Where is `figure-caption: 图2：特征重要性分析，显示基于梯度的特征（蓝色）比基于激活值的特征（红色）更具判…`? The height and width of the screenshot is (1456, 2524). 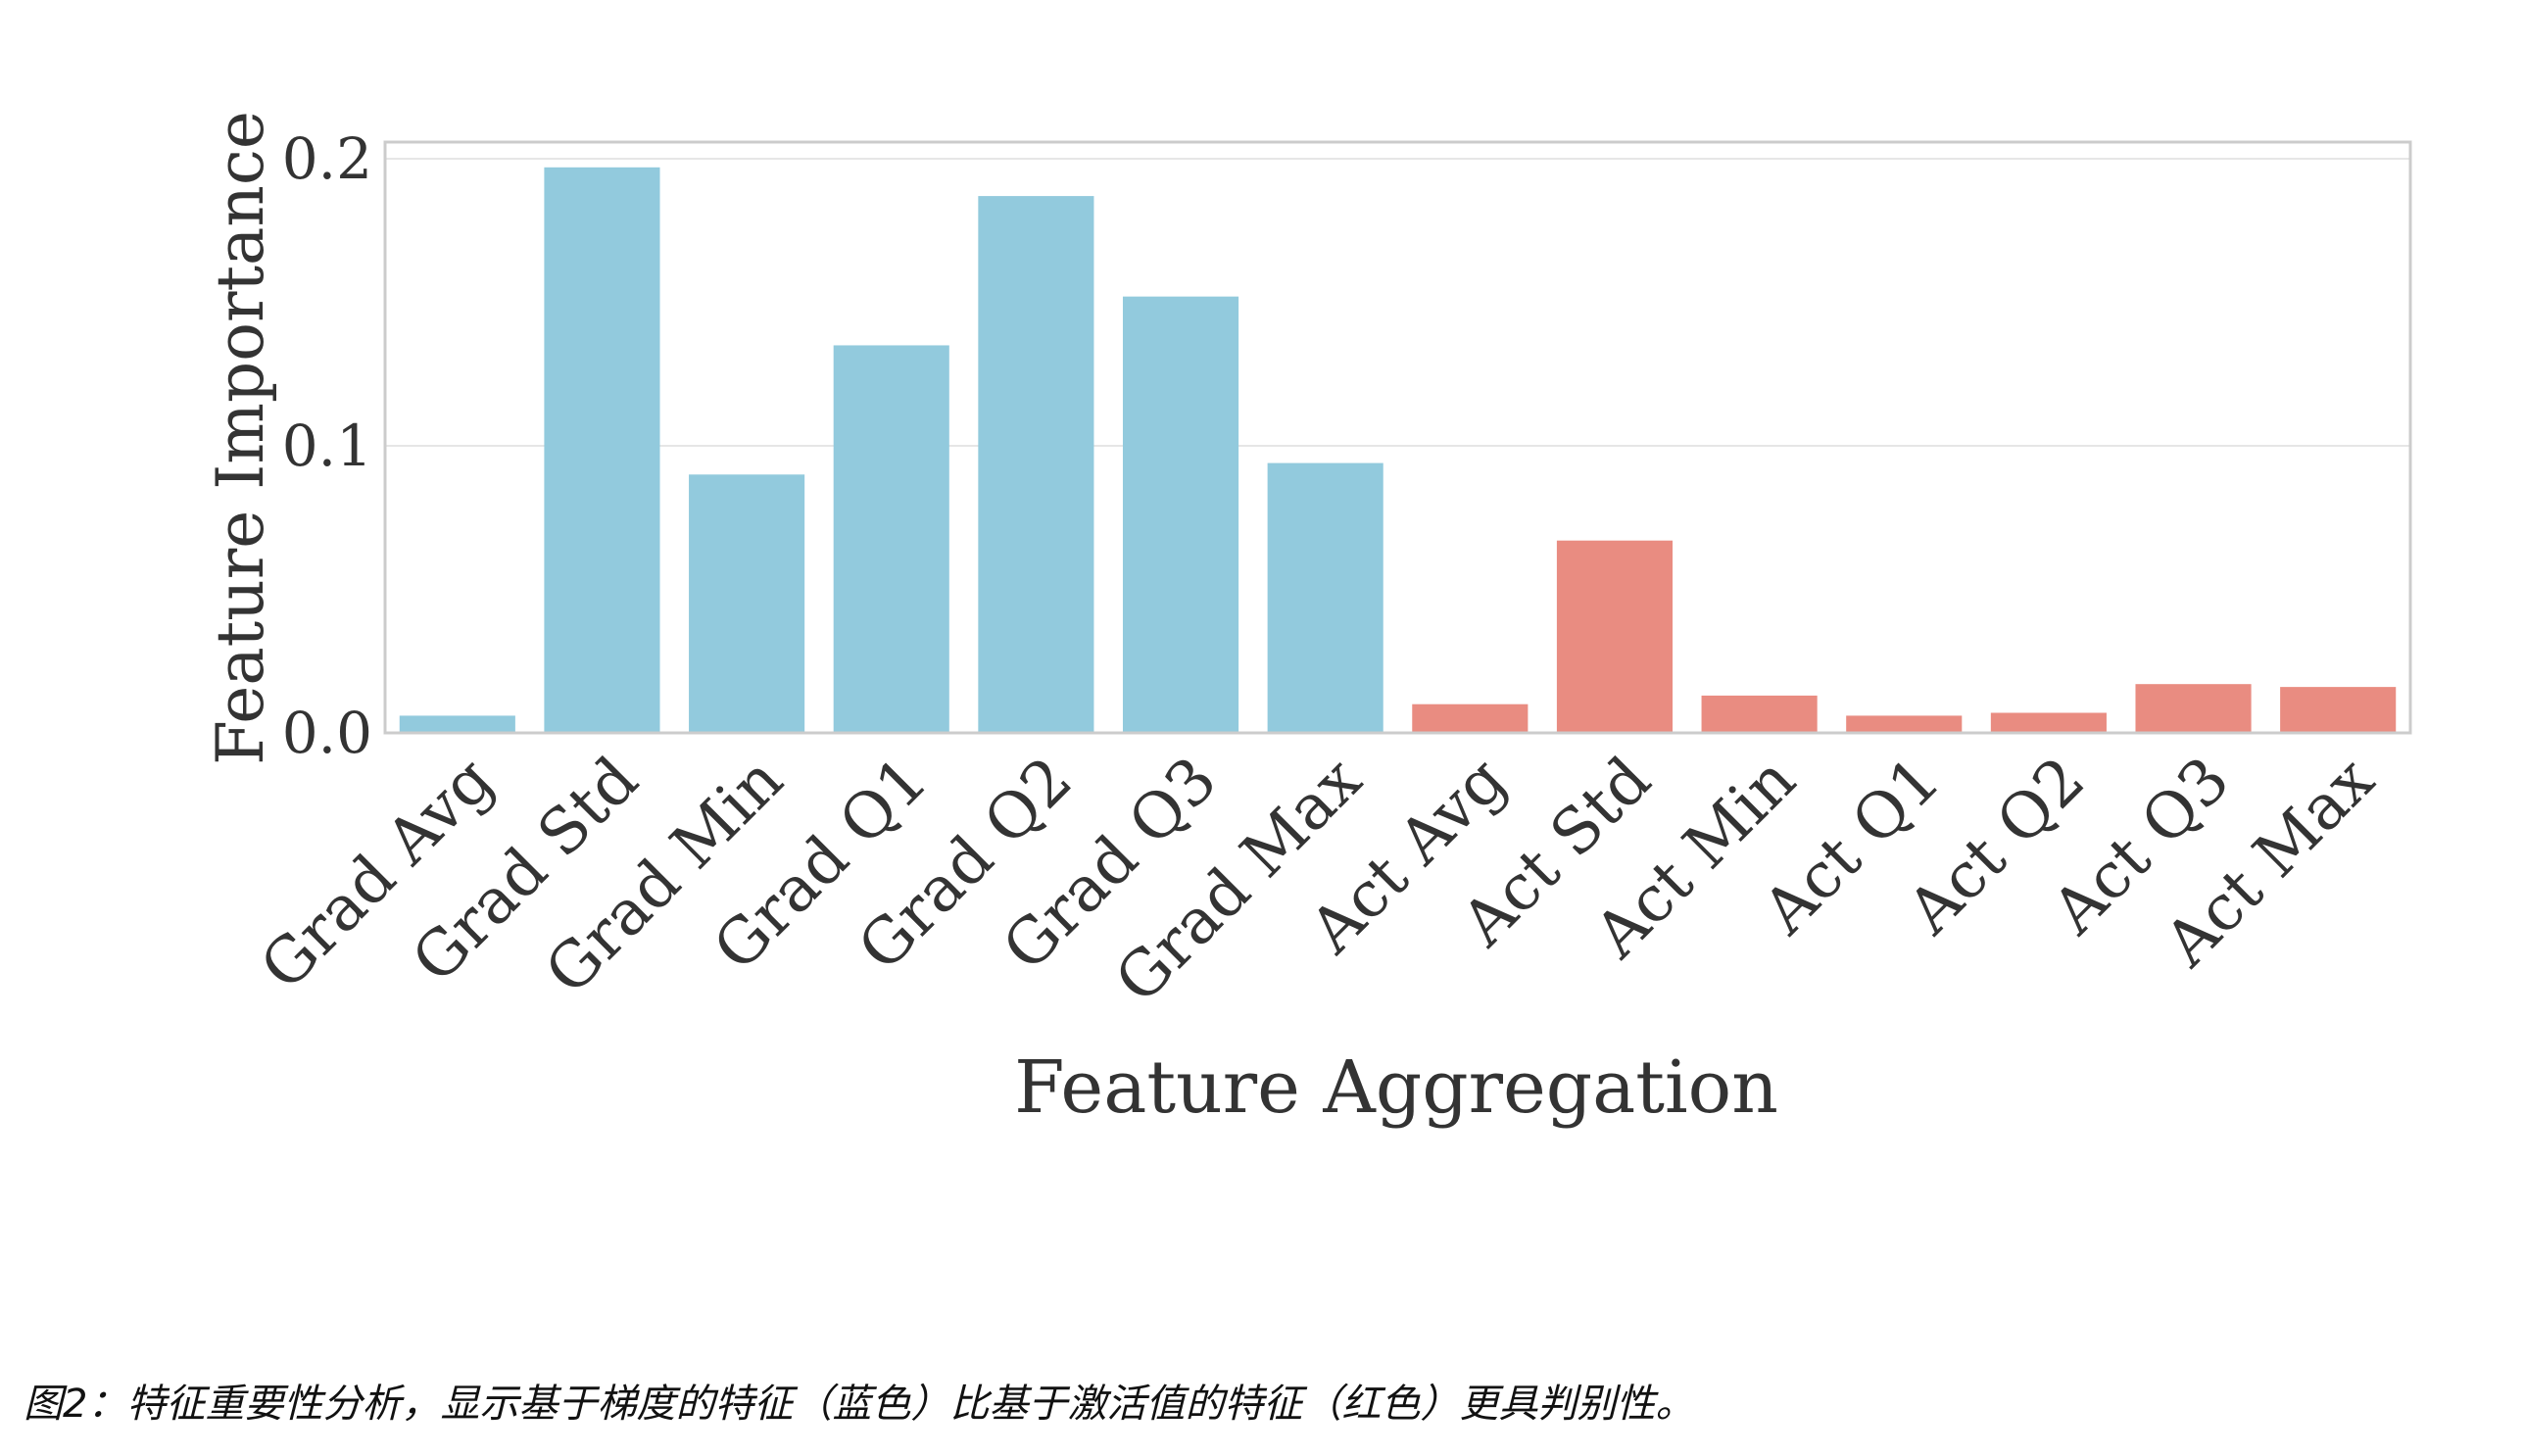
figure-caption: 图2：特征重要性分析，显示基于梯度的特征（蓝色）比基于激活值的特征（红色）更具判… is located at coordinates (859, 1404).